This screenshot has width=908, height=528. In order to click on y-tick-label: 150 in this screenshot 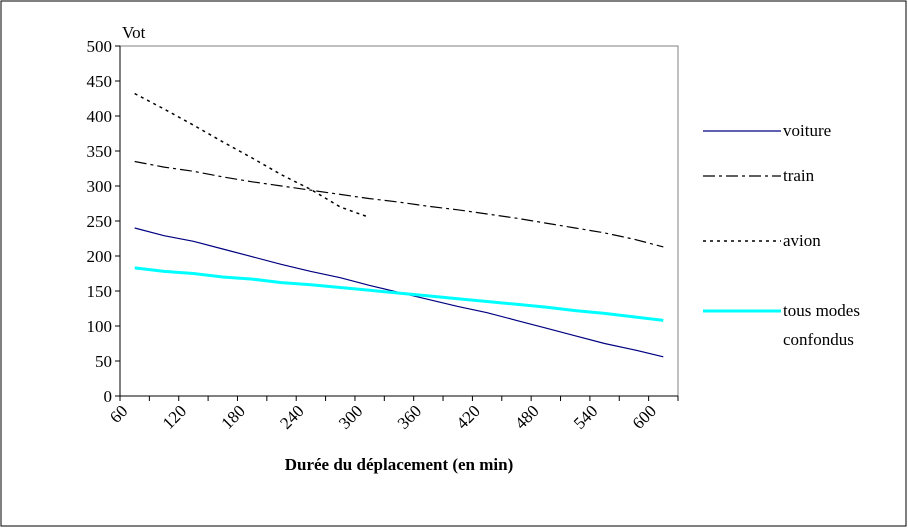, I will do `click(100, 291)`.